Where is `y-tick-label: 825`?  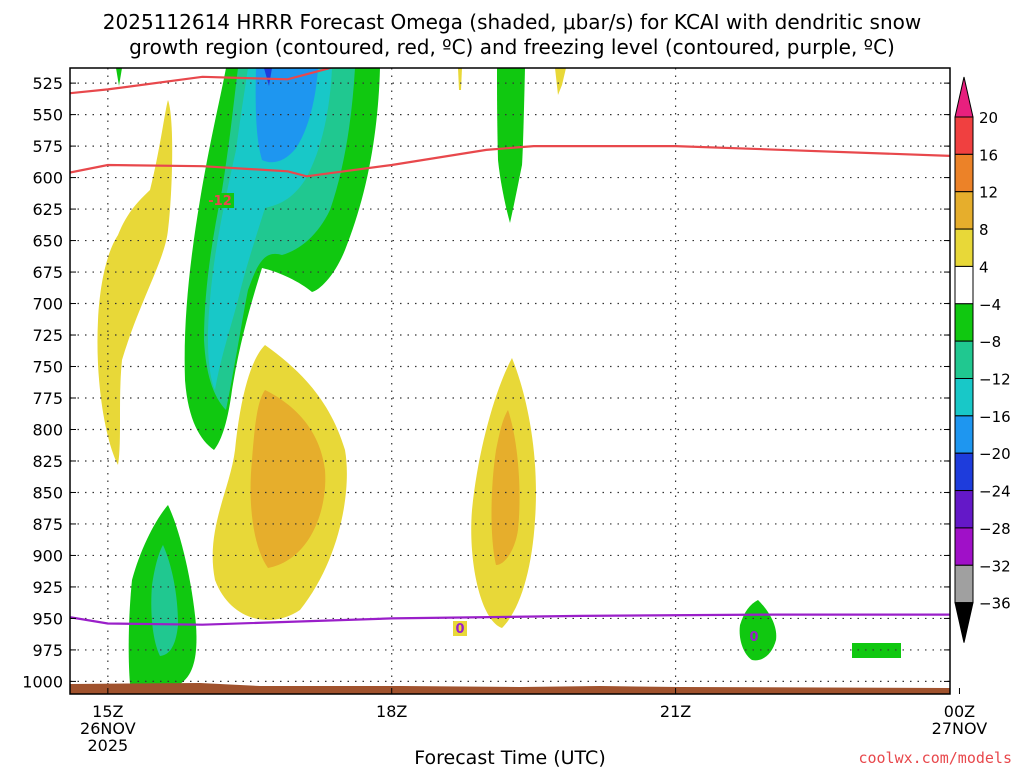 y-tick-label: 825 is located at coordinates (47, 461).